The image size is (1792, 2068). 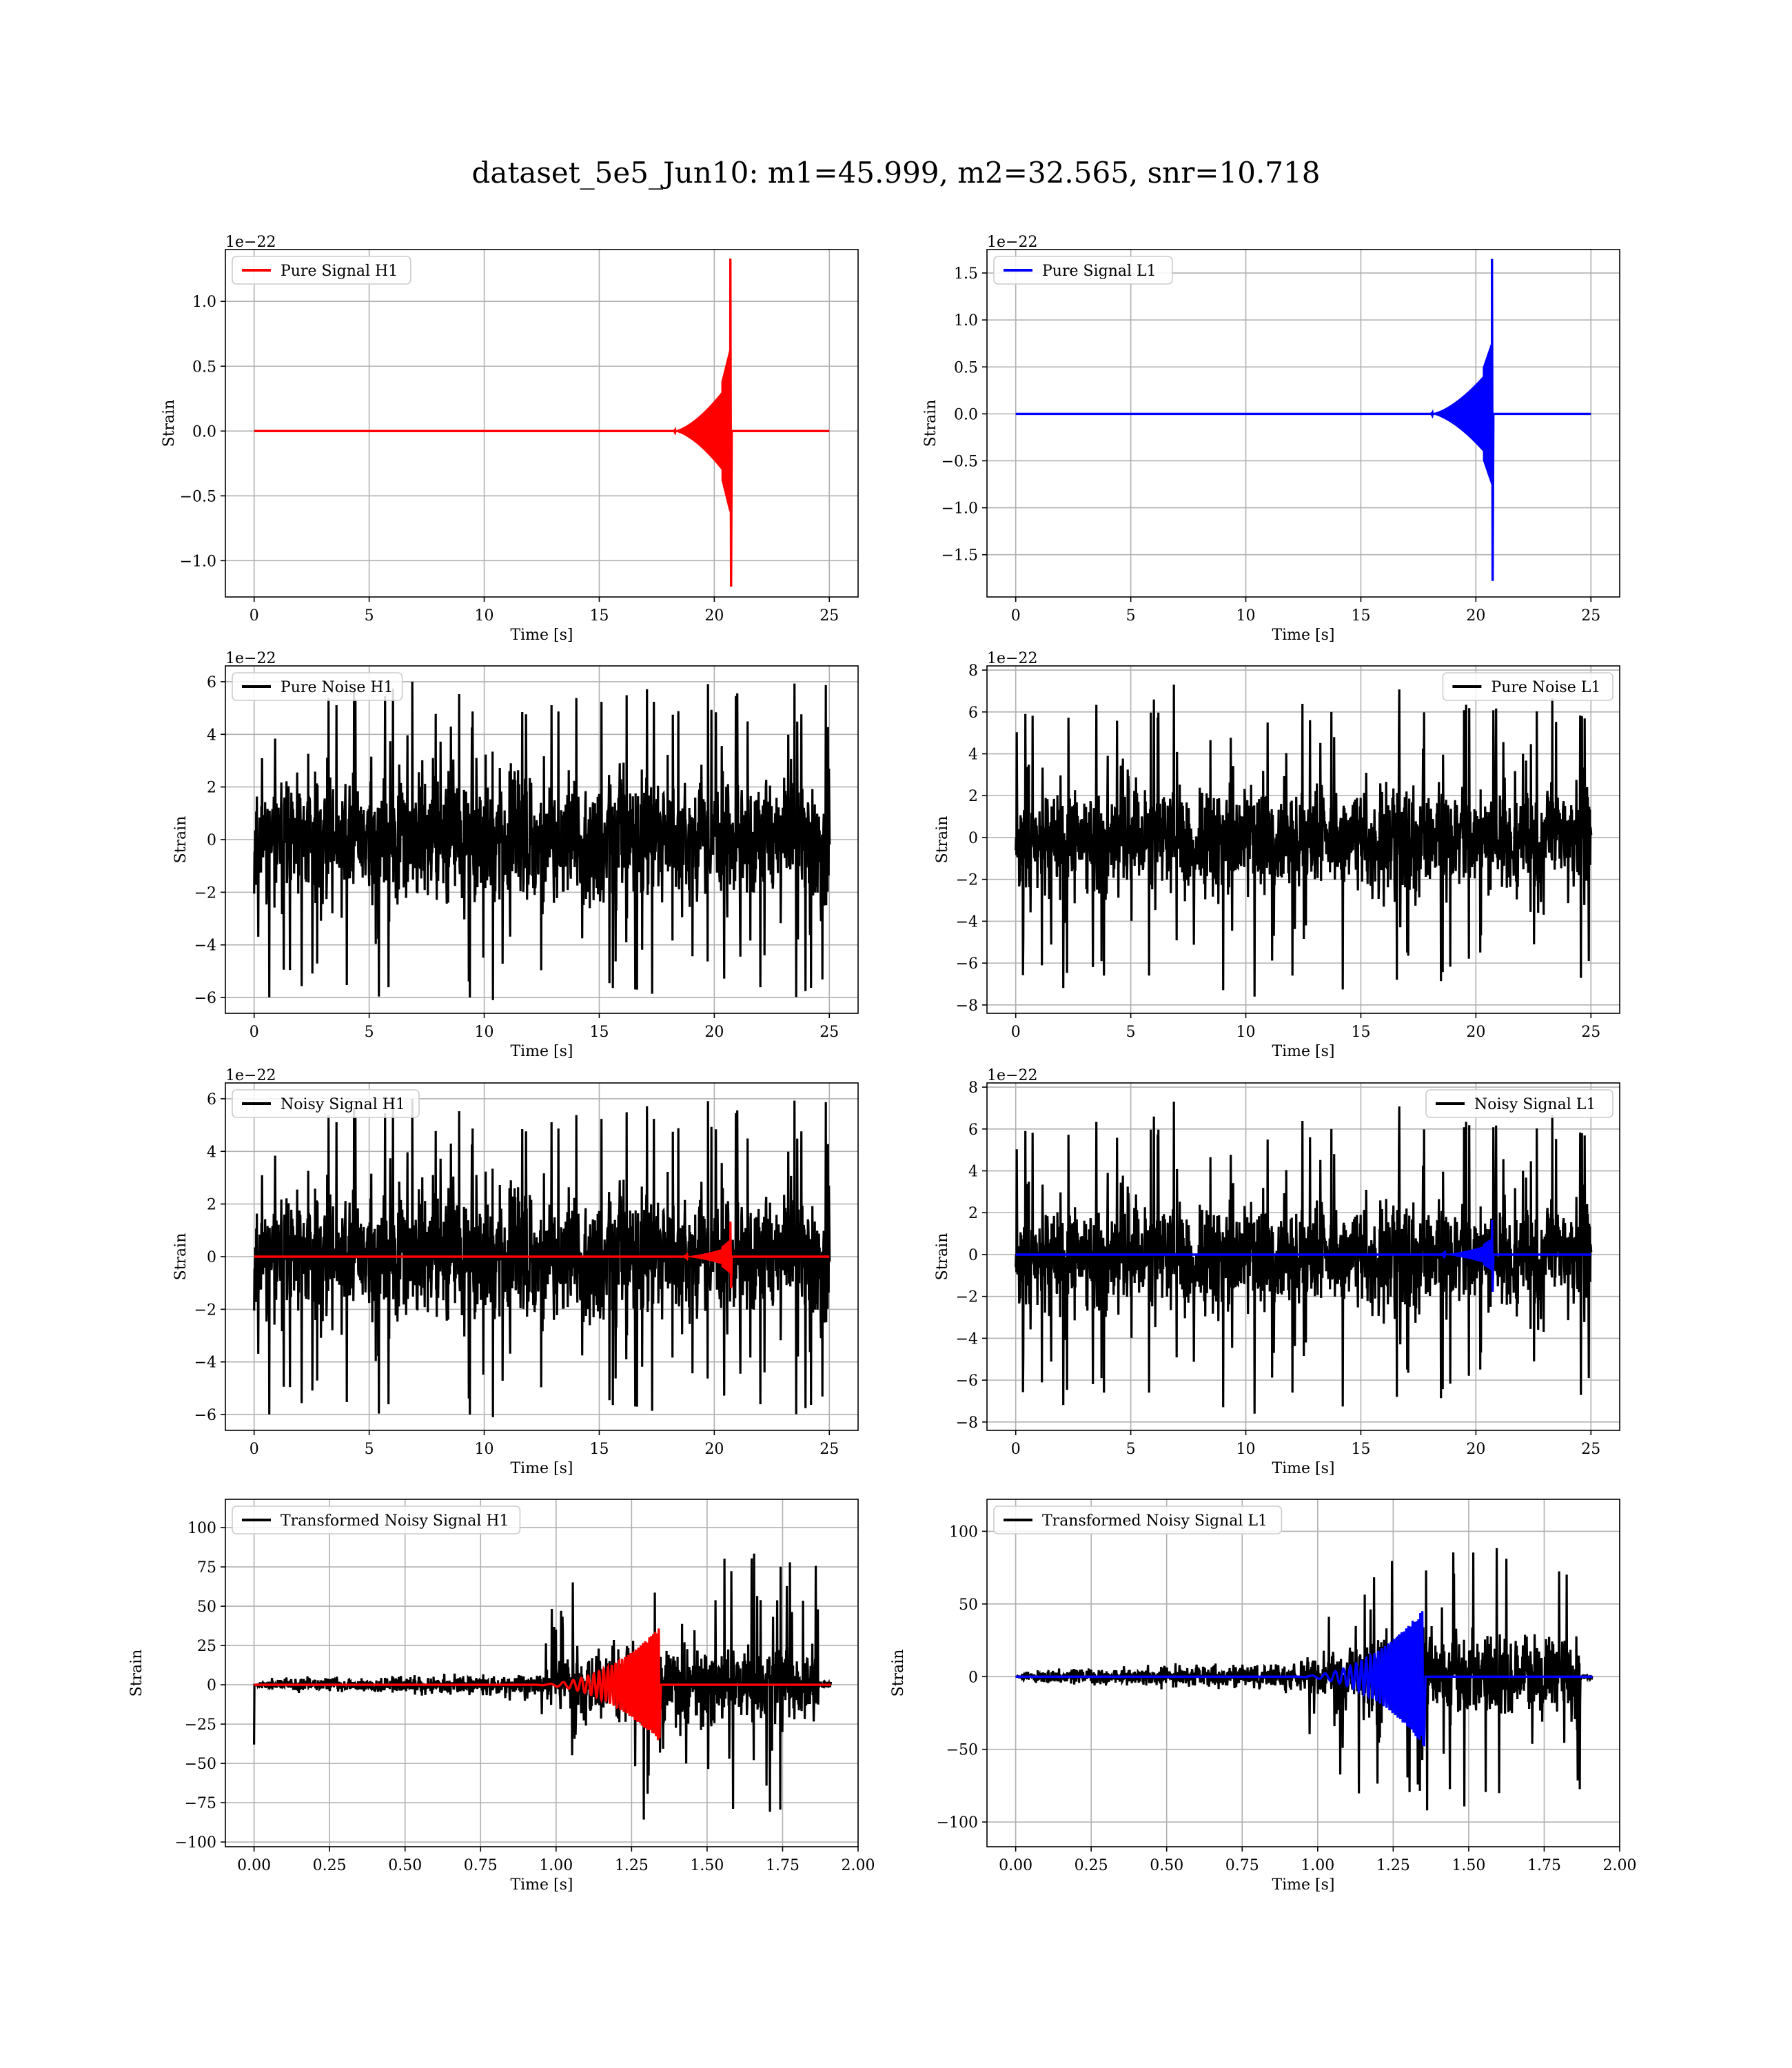 What do you see at coordinates (1154, 1521) in the screenshot?
I see `legend-label: Transformed Noisy Signal L1` at bounding box center [1154, 1521].